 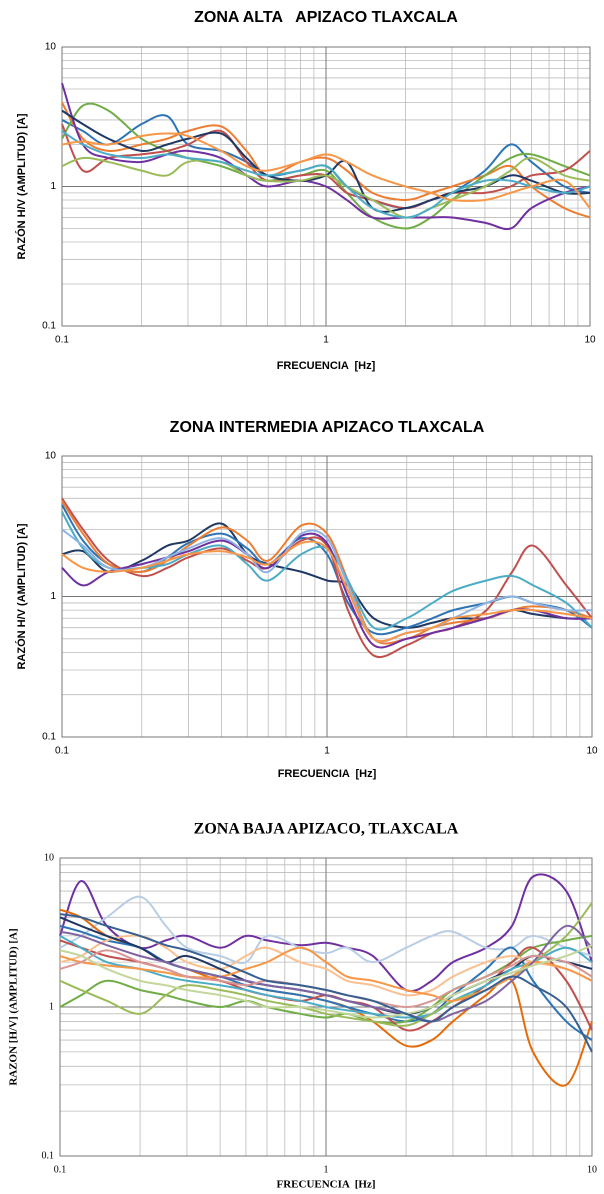 I want to click on chart-title: ZONA INTERMEDIA APIZACO TLAXCALA, so click(x=327, y=427).